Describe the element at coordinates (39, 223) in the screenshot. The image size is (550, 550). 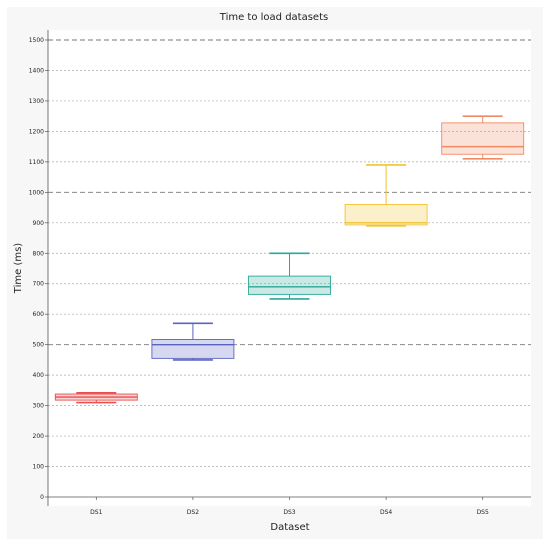
I see `y-tick-label: 900` at that location.